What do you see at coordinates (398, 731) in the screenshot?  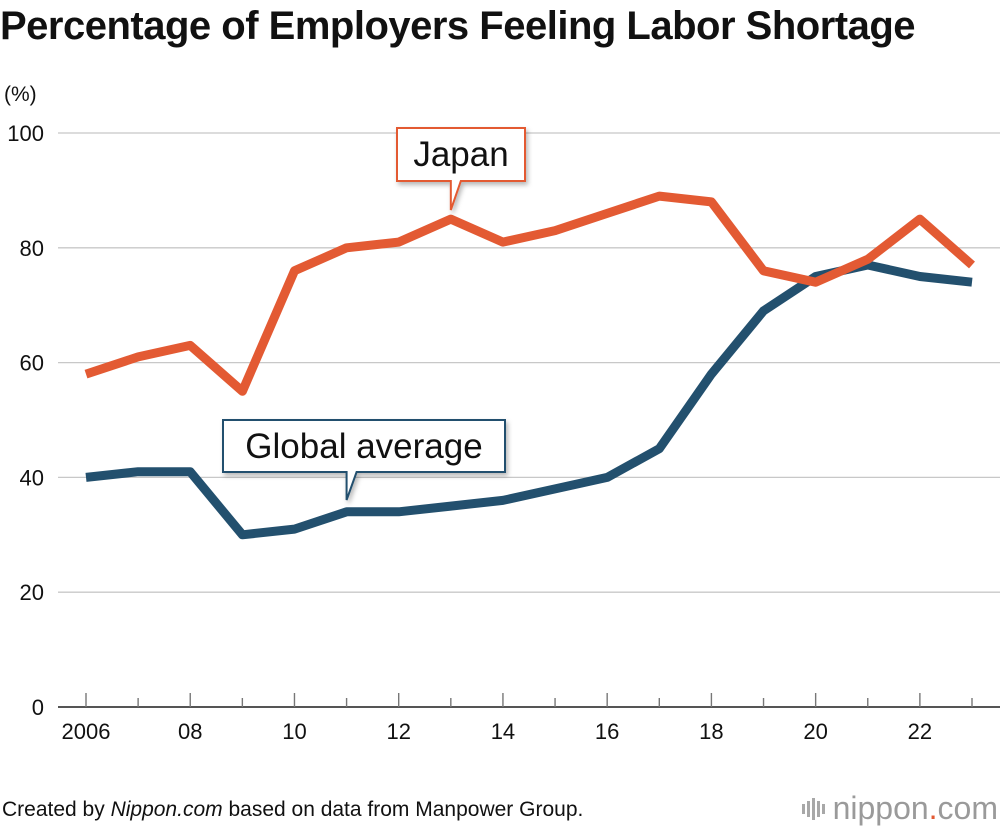 I see `x-tick-label-12: 12` at bounding box center [398, 731].